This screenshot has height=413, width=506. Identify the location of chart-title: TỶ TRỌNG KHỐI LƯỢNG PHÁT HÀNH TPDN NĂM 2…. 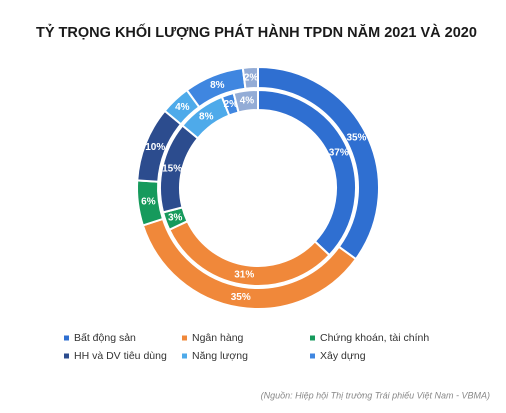
(256, 32).